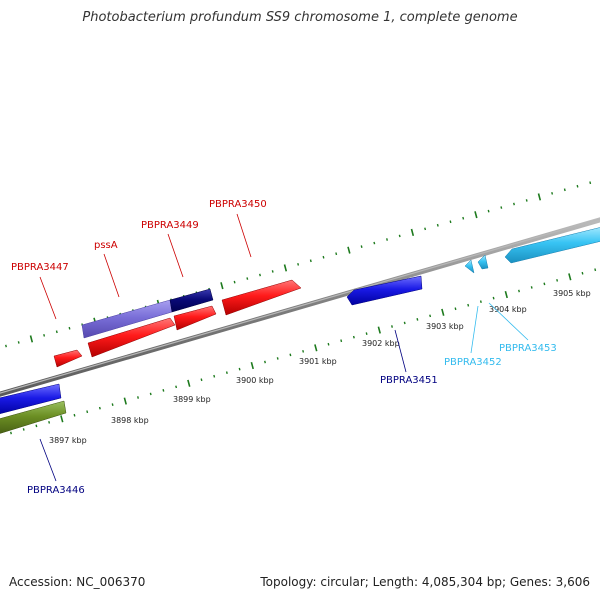  I want to click on leader-PBPRA3446, so click(48, 460).